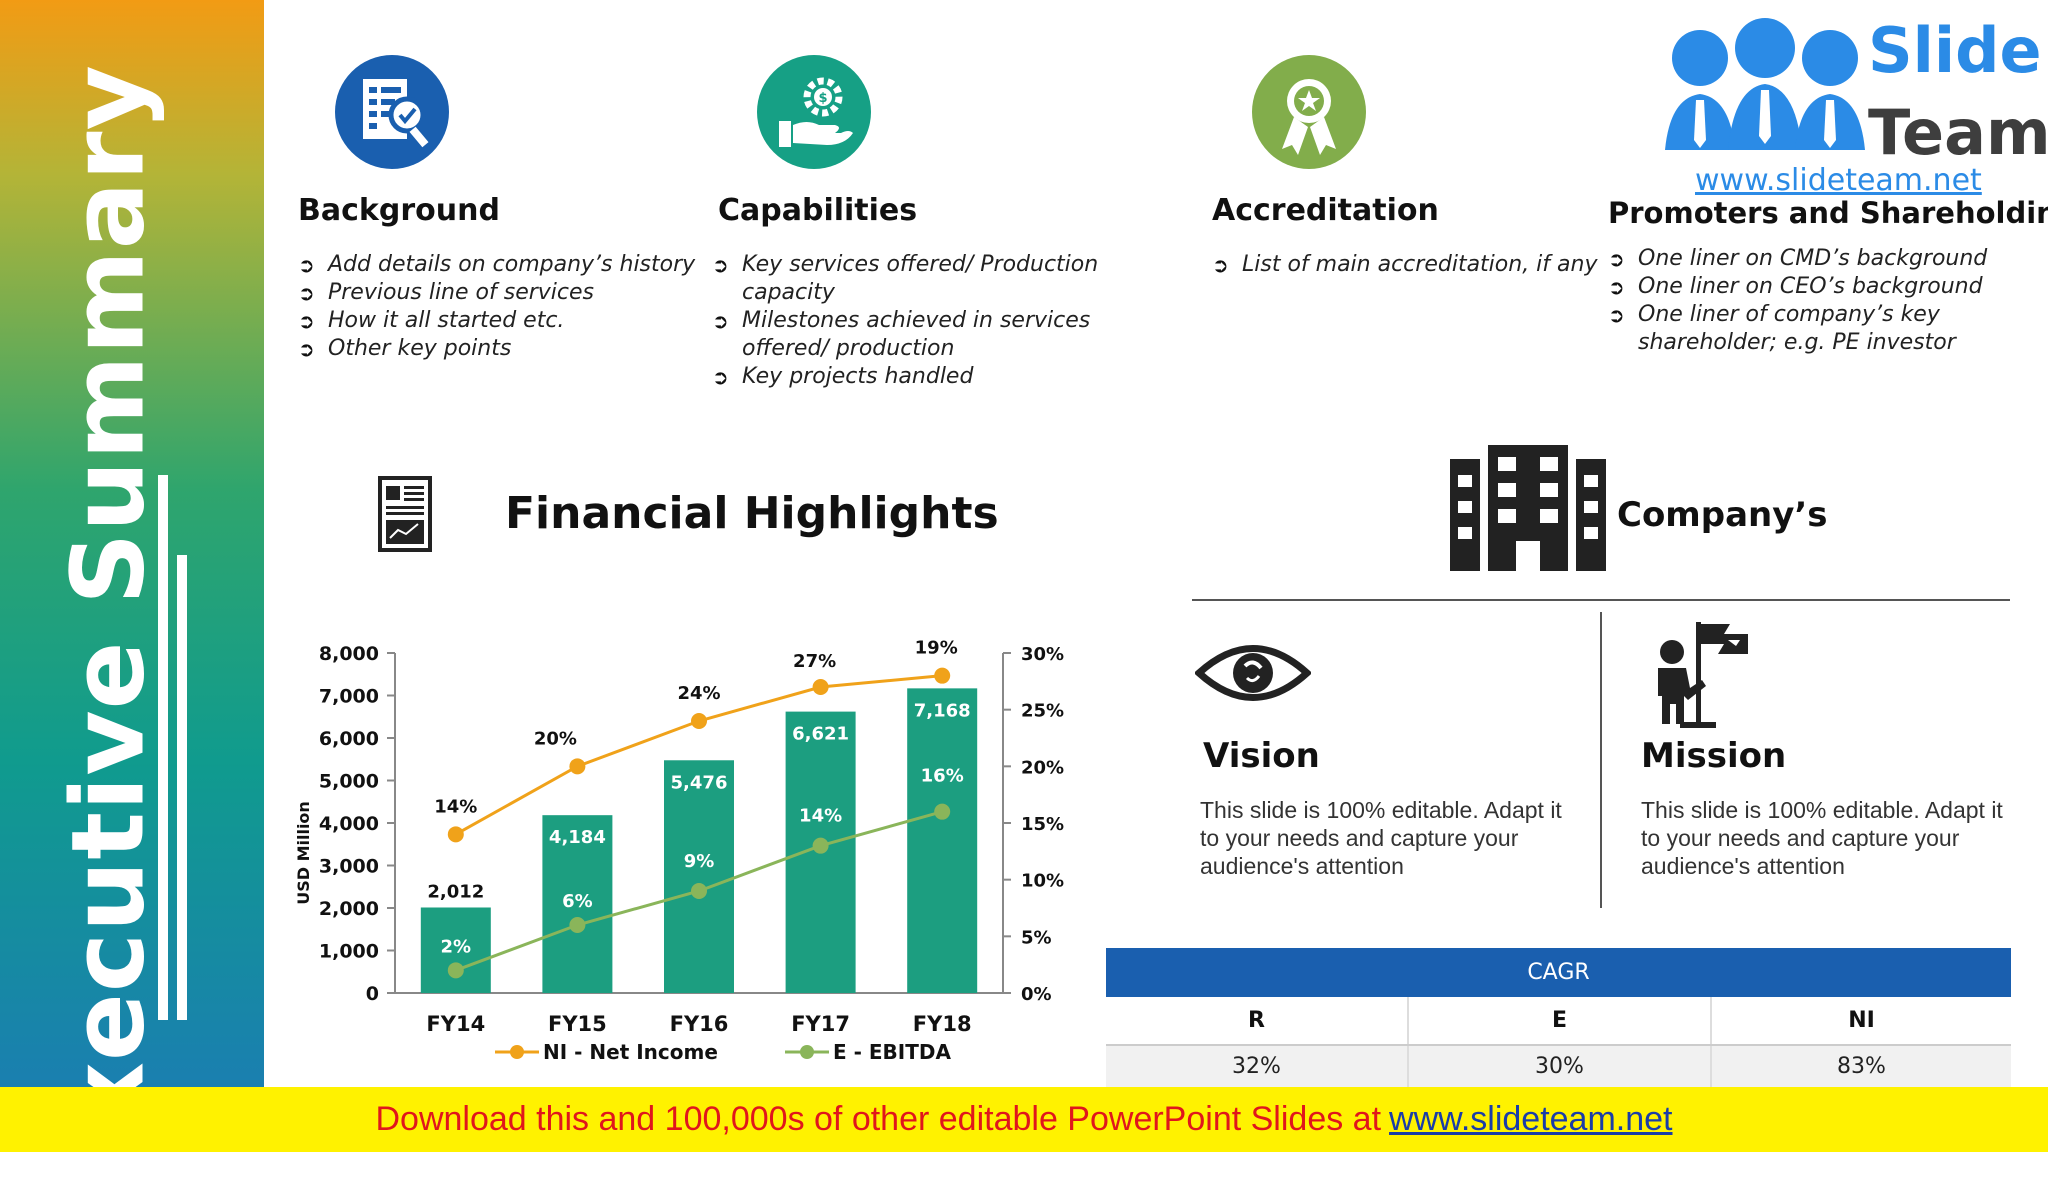 This screenshot has height=1196, width=2048. I want to click on eye-icon, so click(1253, 673).